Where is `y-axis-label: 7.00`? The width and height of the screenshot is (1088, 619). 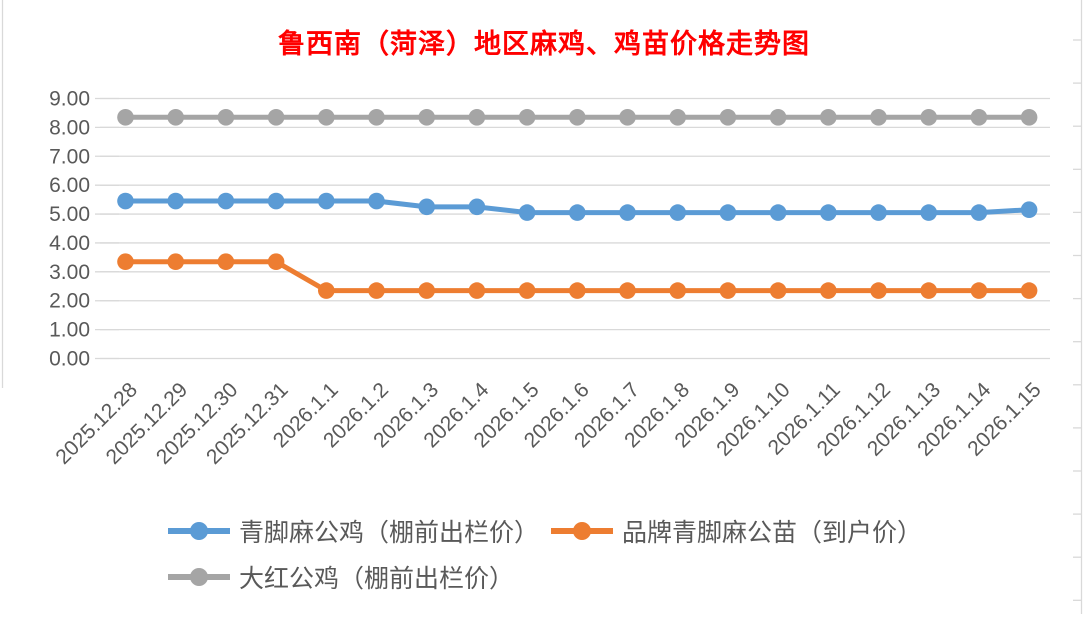 y-axis-label: 7.00 is located at coordinates (69, 156).